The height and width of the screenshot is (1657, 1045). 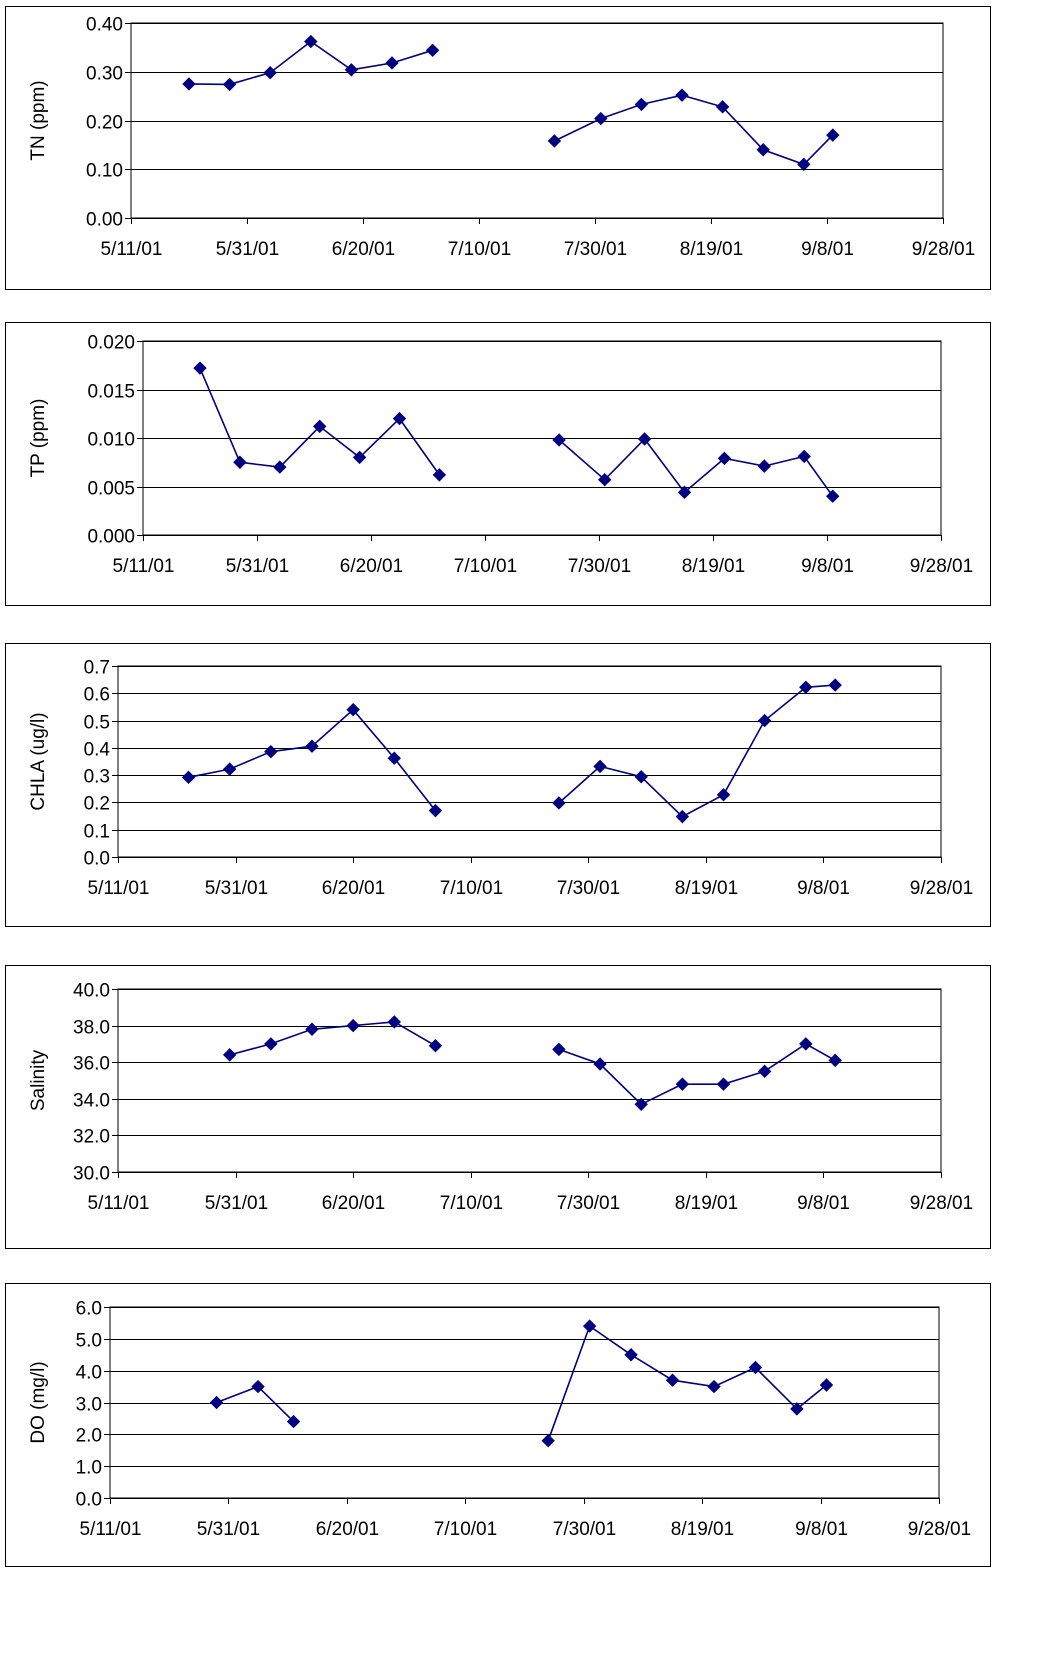 What do you see at coordinates (471, 1203) in the screenshot?
I see `salinity-x-tick-label: 7/10/01` at bounding box center [471, 1203].